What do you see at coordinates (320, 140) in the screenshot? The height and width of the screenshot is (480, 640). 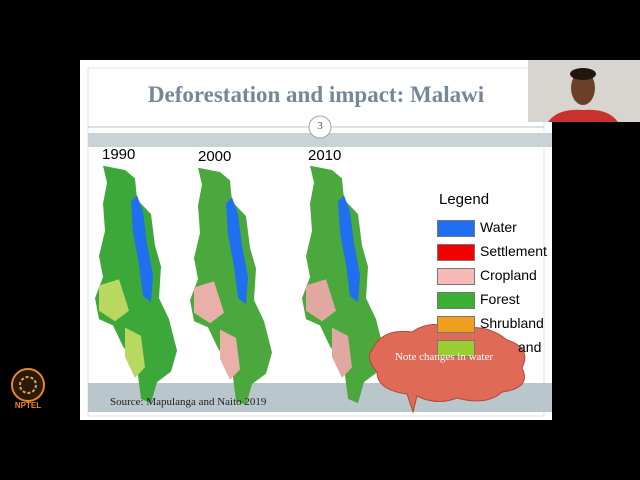 I see `band` at bounding box center [320, 140].